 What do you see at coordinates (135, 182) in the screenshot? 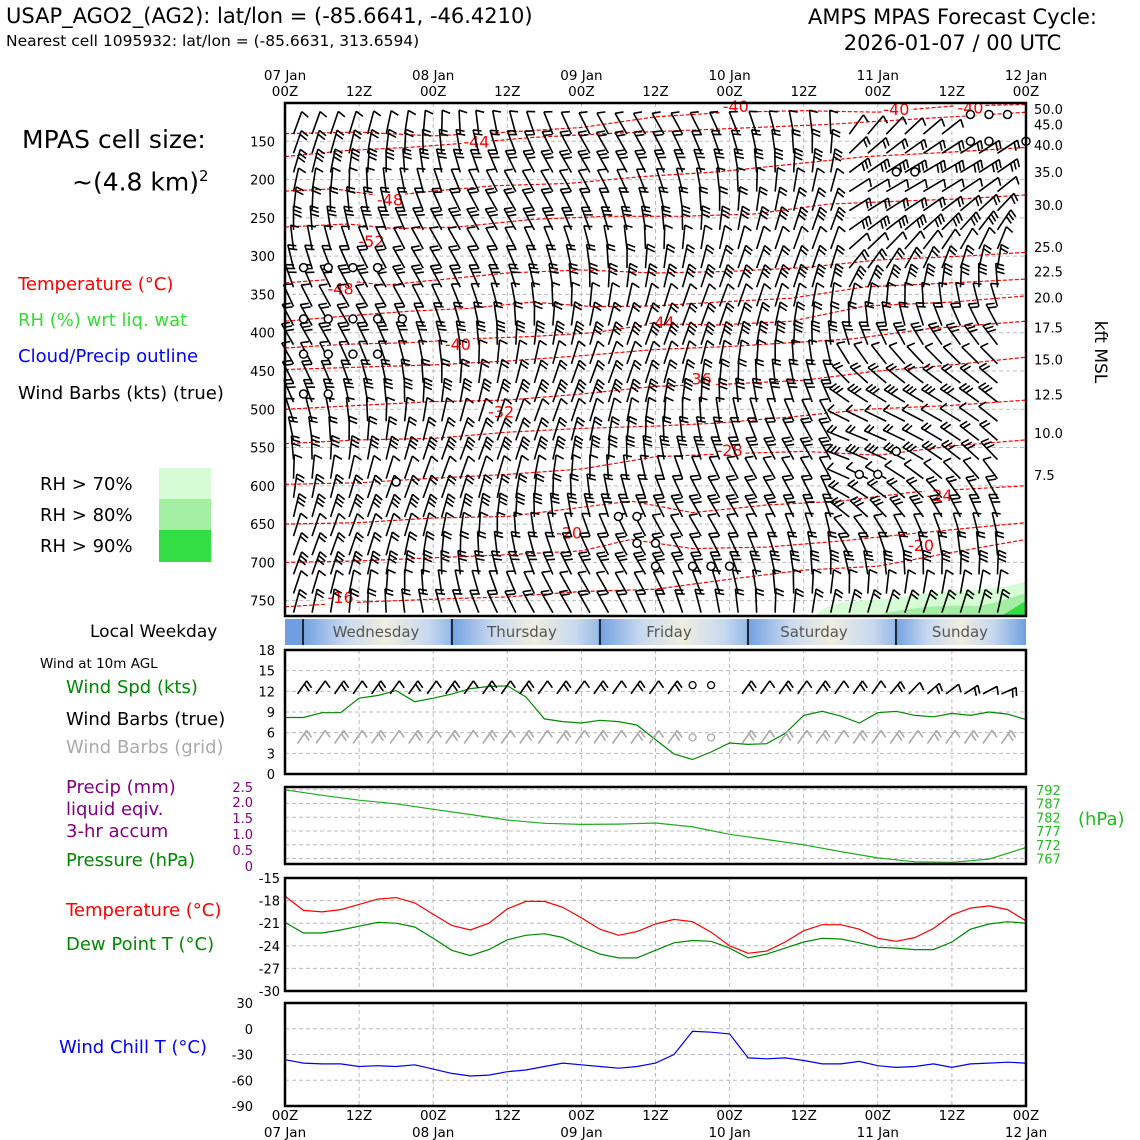
I see `cell-size-value: ~(4.8 km)` at bounding box center [135, 182].